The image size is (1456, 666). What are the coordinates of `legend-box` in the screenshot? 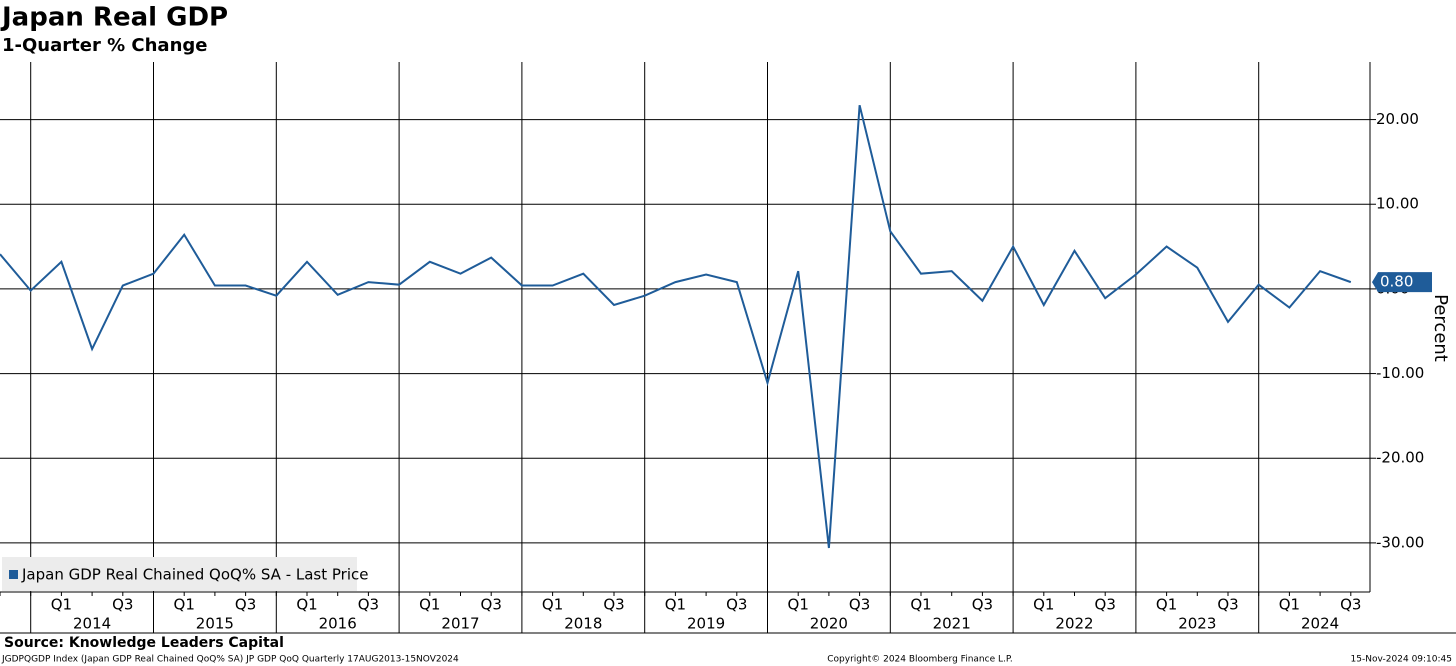 It's located at (179, 574).